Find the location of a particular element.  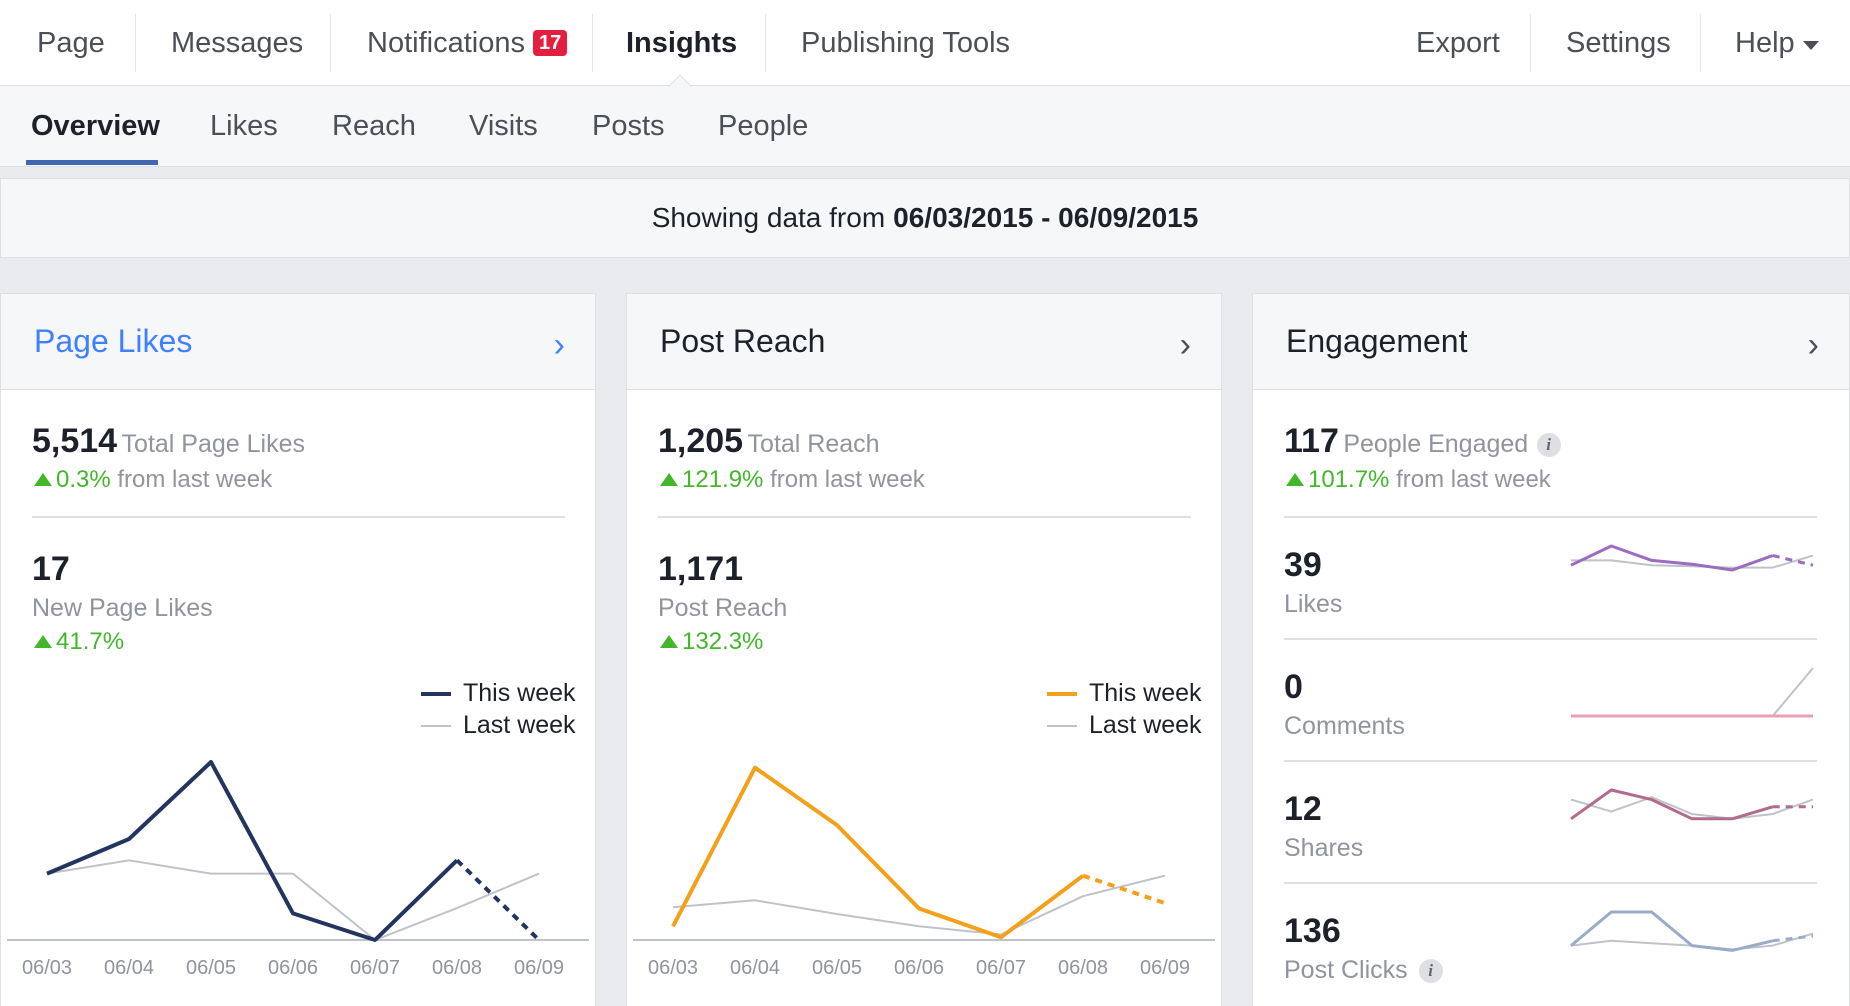

post-reach-header: Post Reach › is located at coordinates (924, 342).